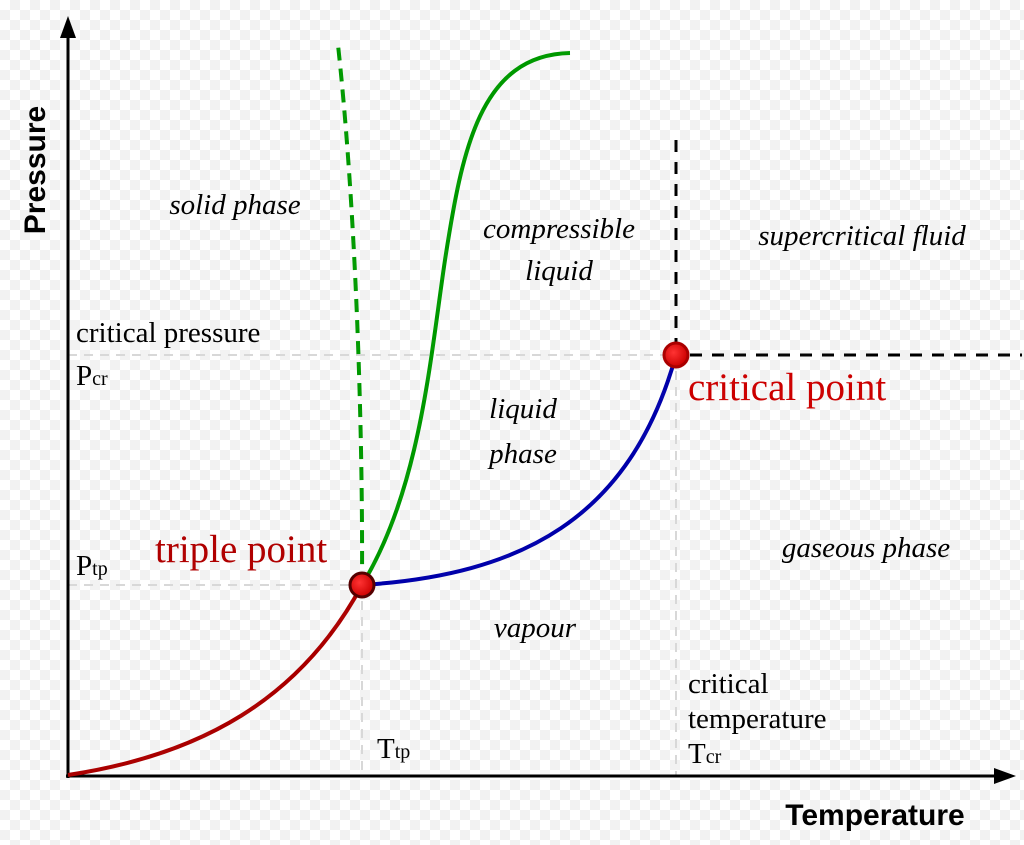 The image size is (1024, 845). Describe the element at coordinates (350, 315) in the screenshot. I see `melting-curve-dashed` at that location.